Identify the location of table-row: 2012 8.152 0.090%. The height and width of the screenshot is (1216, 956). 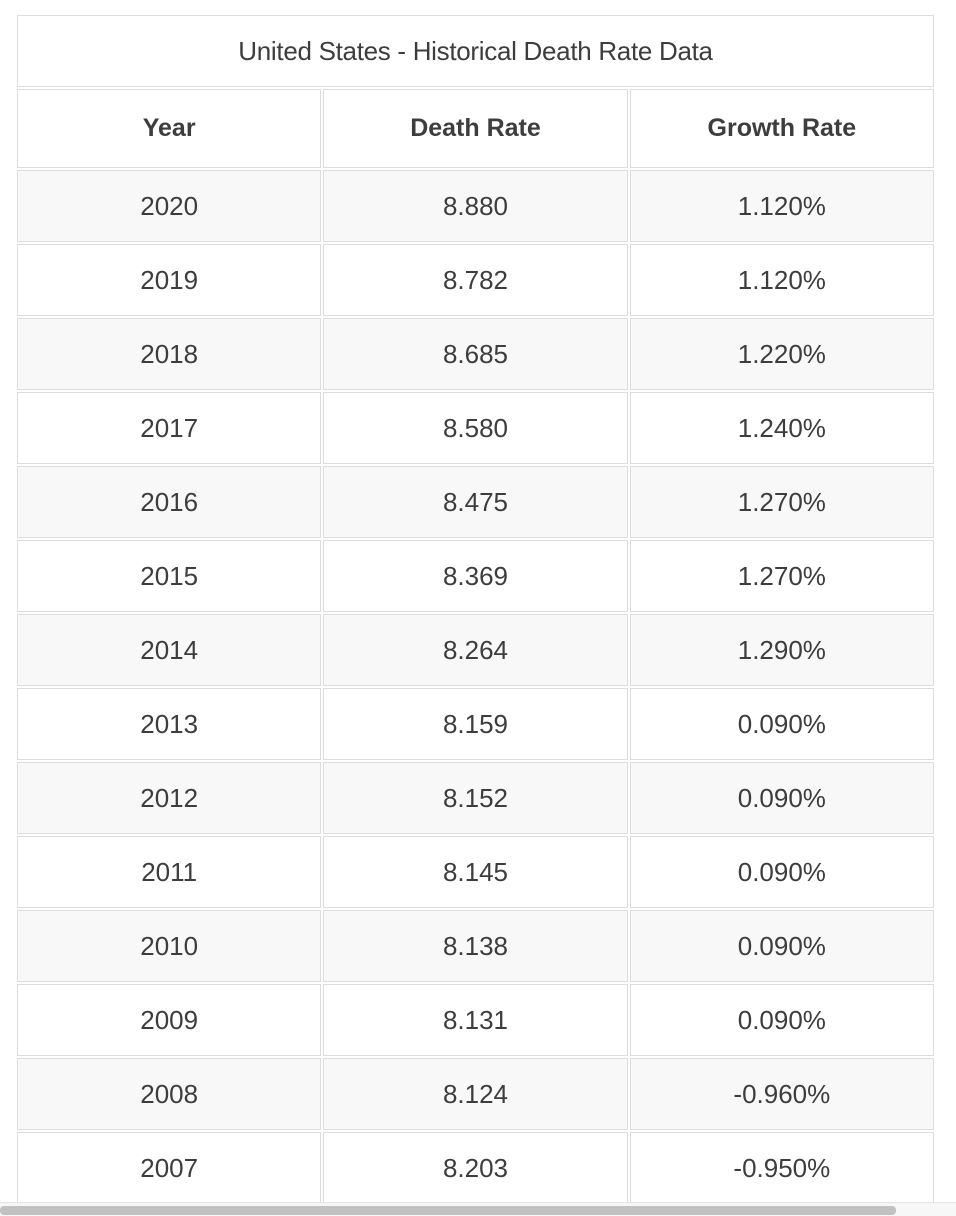
(475, 798).